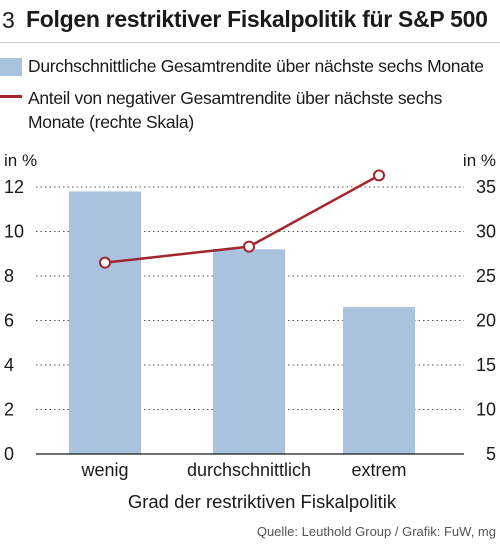  Describe the element at coordinates (9, 410) in the screenshot. I see `left-axis-tick-label: 2` at that location.